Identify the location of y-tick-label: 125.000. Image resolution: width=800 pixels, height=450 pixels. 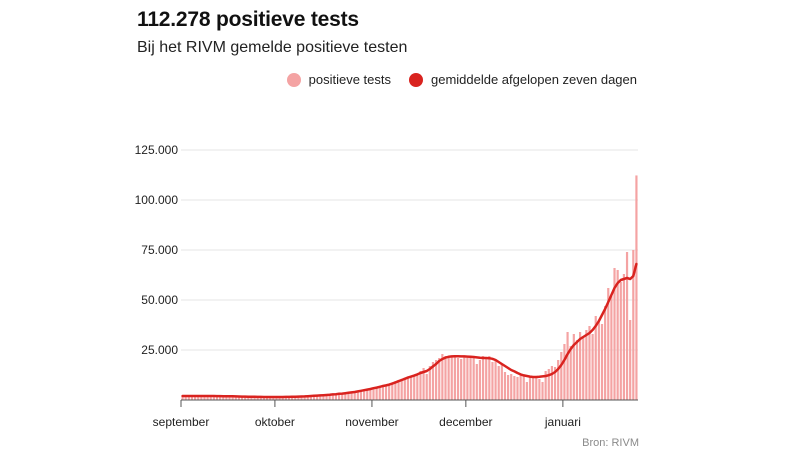
(157, 150).